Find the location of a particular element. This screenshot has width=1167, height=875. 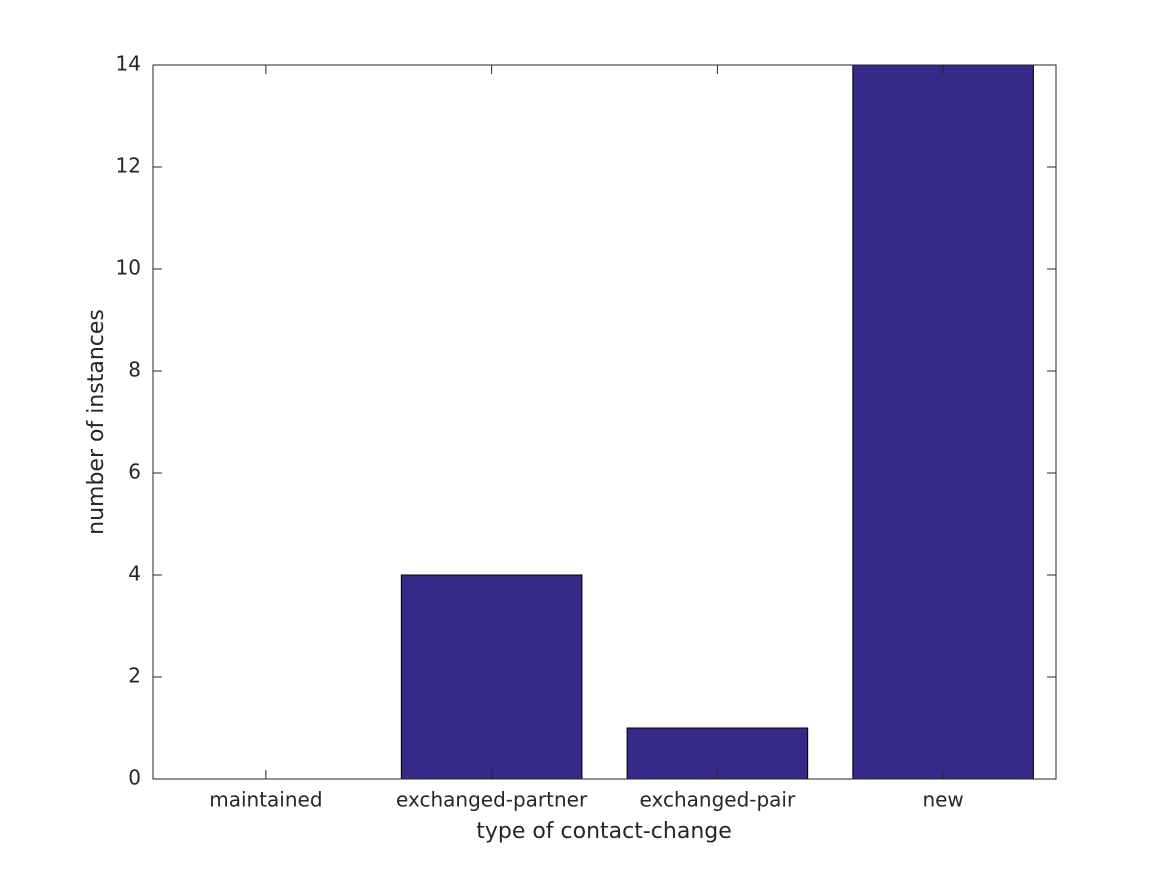

y-tick-label: 2 is located at coordinates (134, 676).